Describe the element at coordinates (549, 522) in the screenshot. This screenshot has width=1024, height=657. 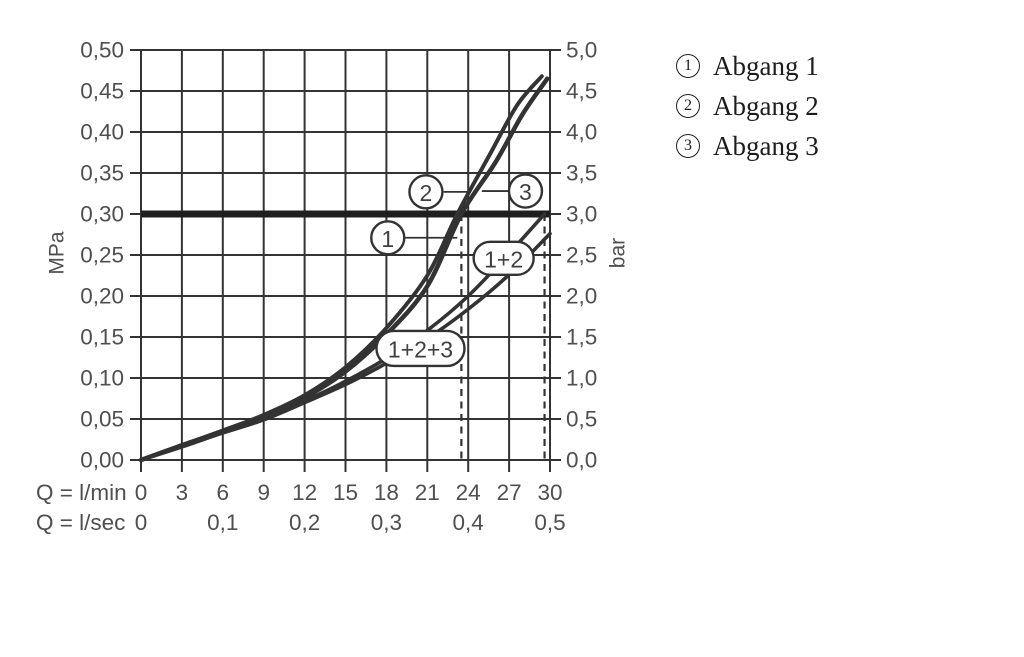
I see `lsec-tick-label: 0,5` at that location.